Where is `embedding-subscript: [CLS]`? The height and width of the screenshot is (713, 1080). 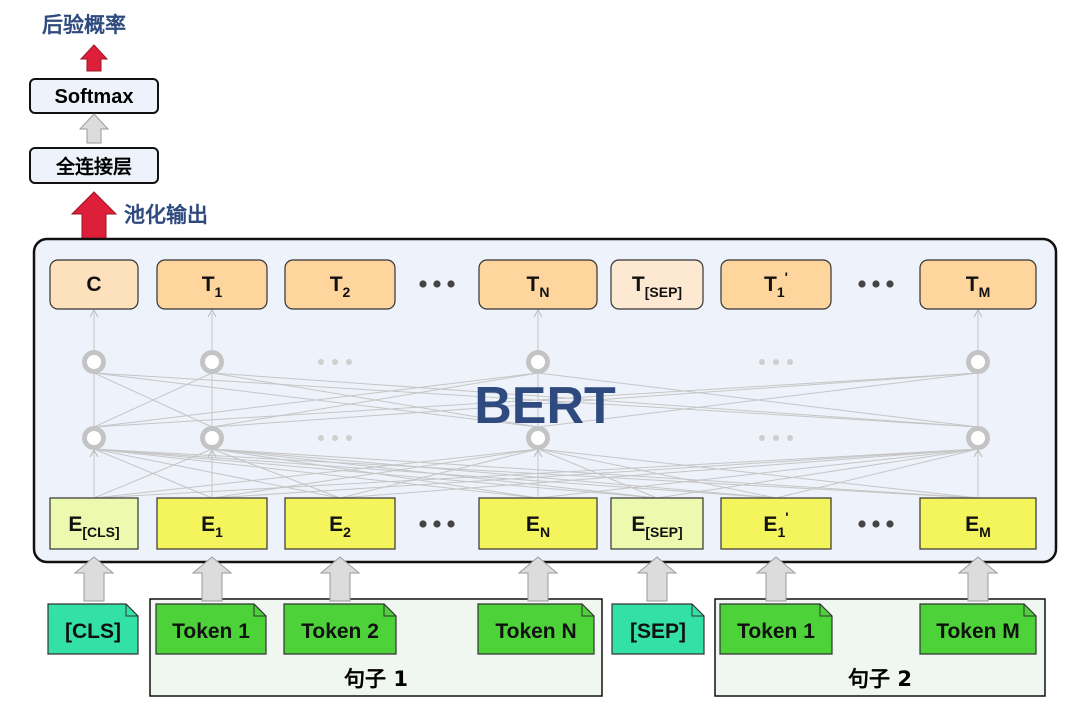 embedding-subscript: [CLS] is located at coordinates (100, 532).